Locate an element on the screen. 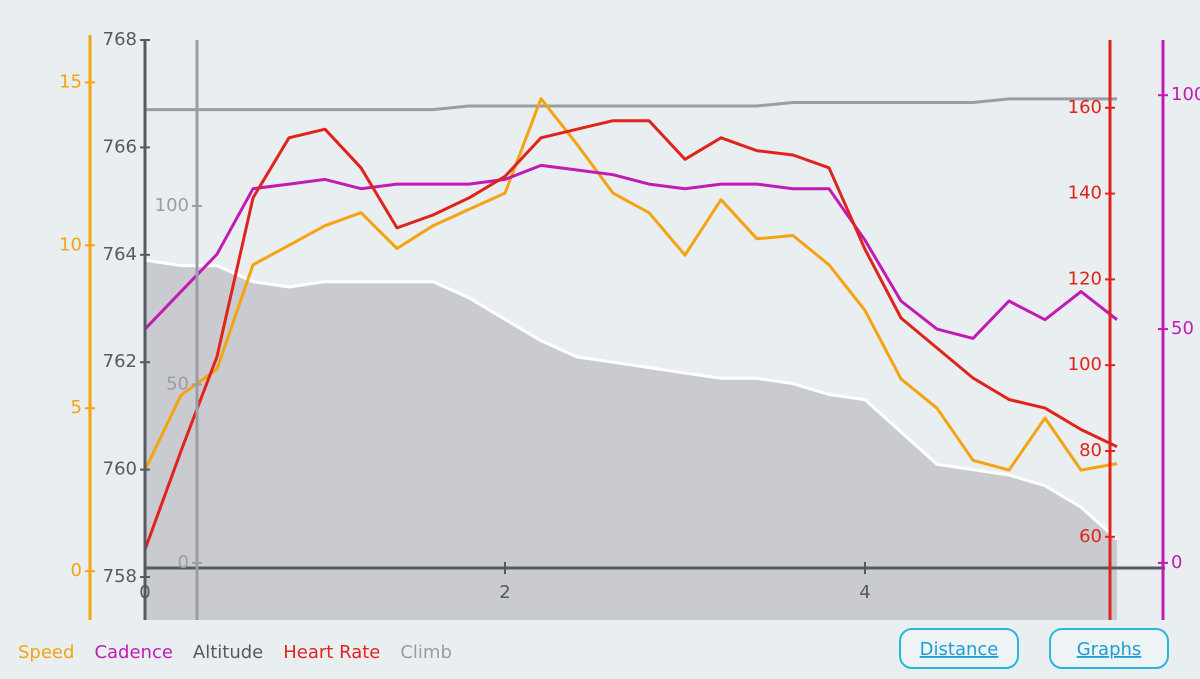  legend-entry: Heart Rate is located at coordinates (331, 652).